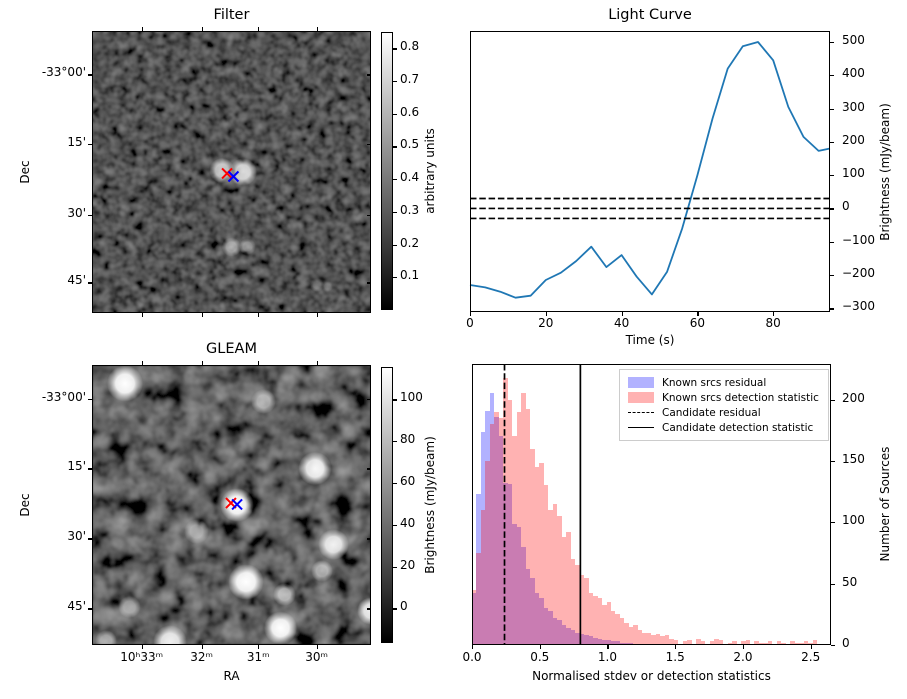  What do you see at coordinates (740, 397) in the screenshot?
I see `legend-label-known-detstat: Known srcs detection statistic` at bounding box center [740, 397].